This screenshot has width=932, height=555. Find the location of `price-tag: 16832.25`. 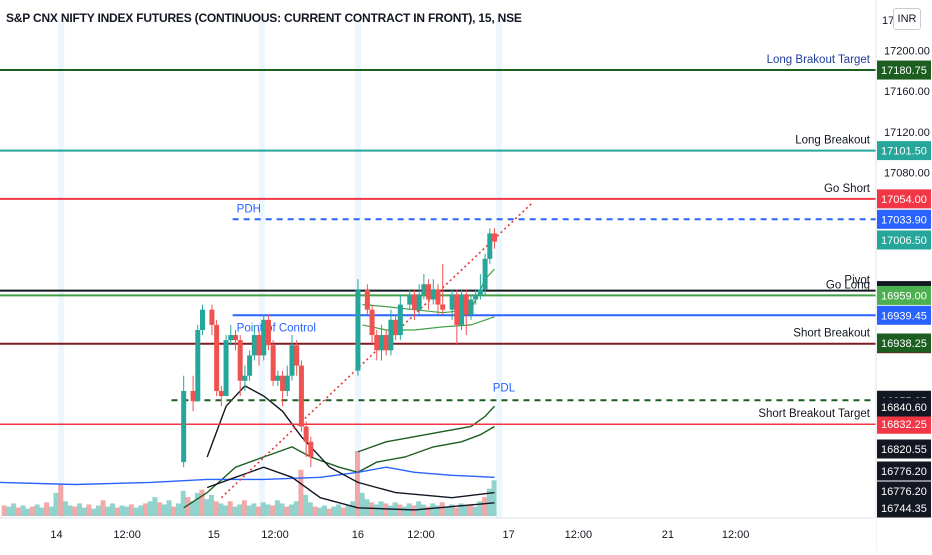

price-tag: 16832.25 is located at coordinates (904, 425).